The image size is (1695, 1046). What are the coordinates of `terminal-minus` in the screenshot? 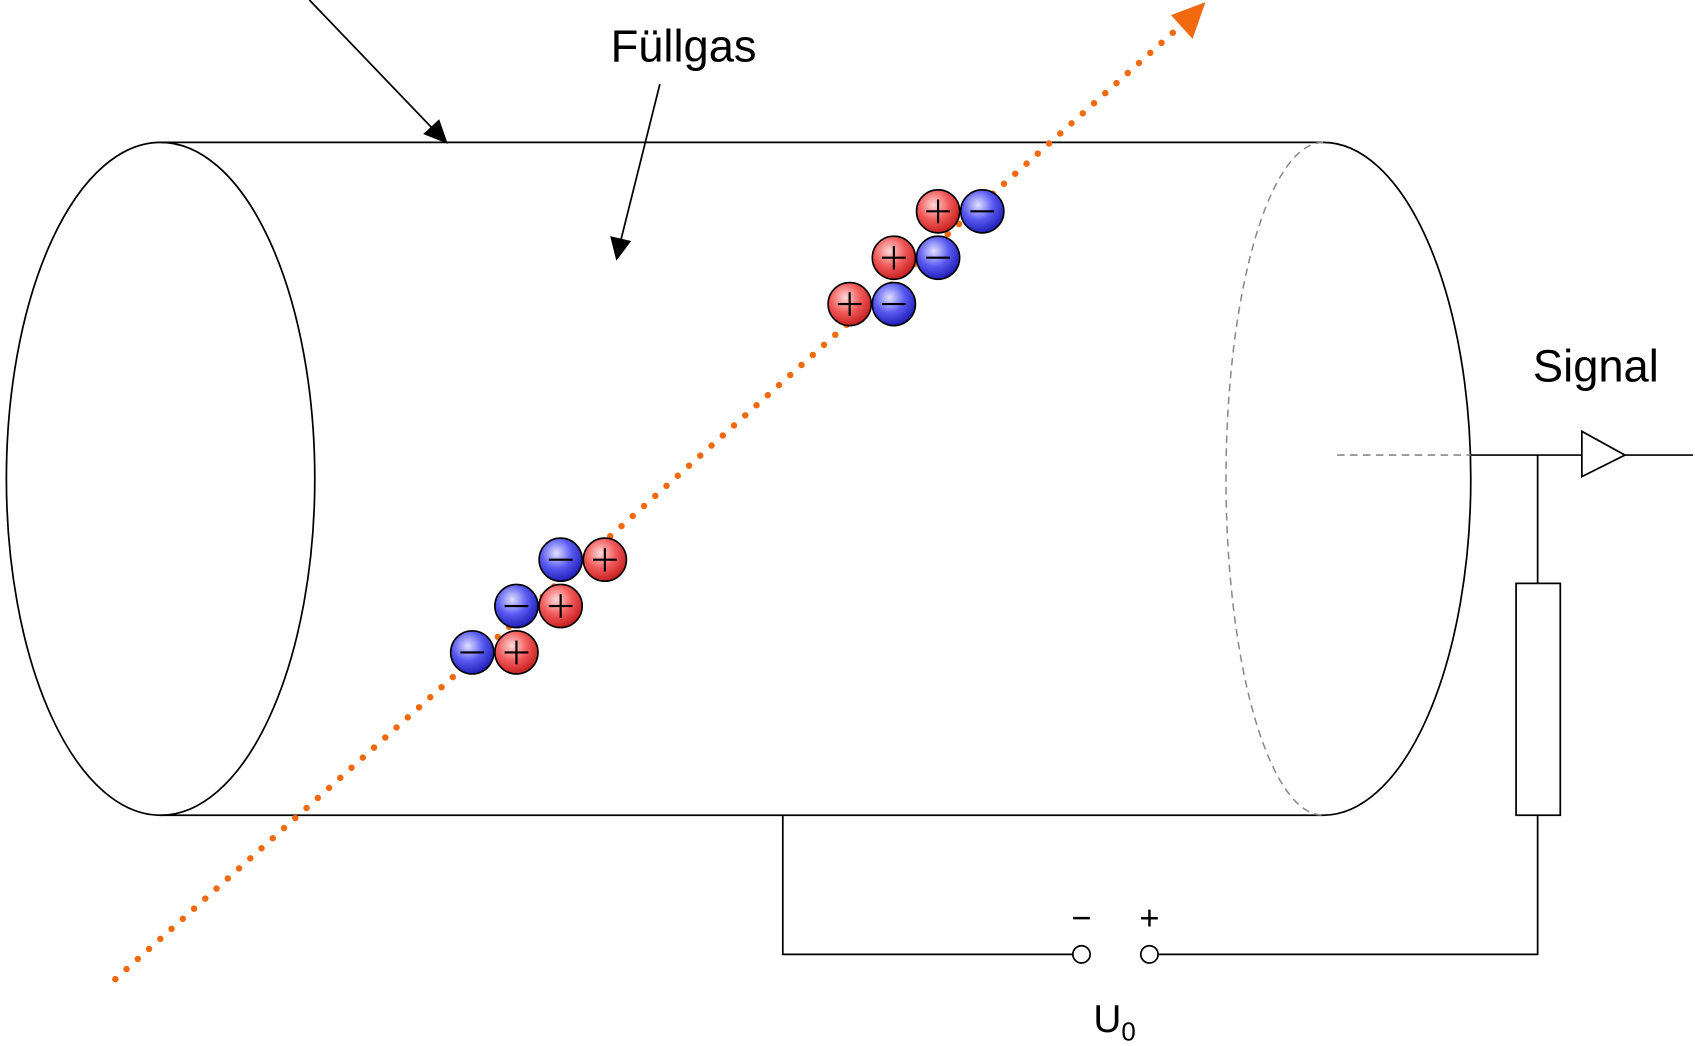 It's located at (1081, 954).